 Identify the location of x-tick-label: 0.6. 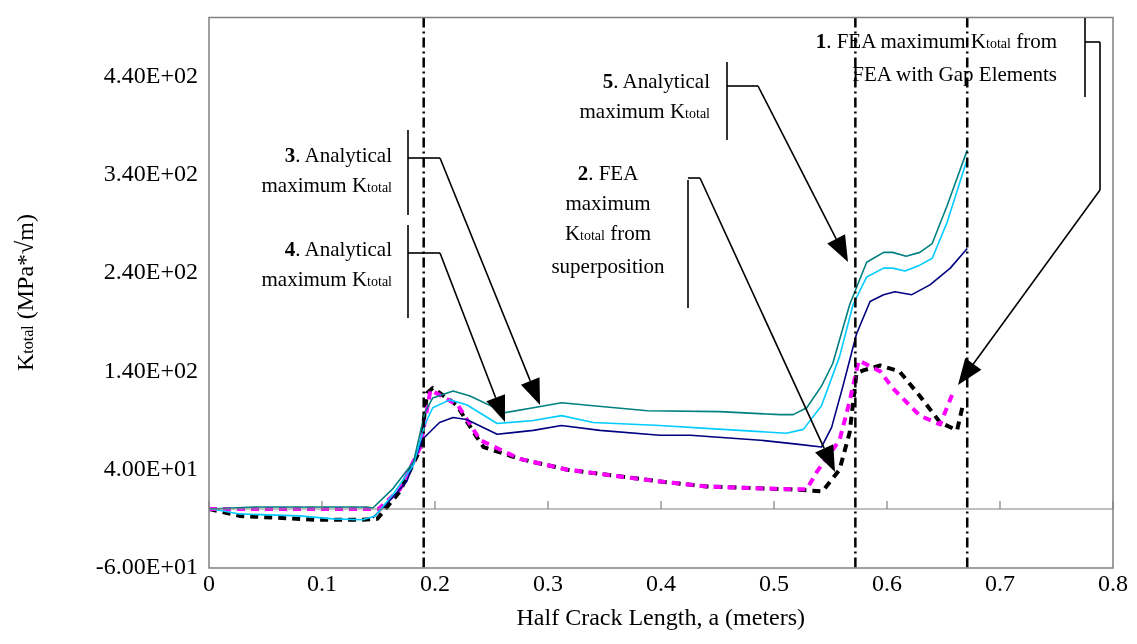
(887, 582).